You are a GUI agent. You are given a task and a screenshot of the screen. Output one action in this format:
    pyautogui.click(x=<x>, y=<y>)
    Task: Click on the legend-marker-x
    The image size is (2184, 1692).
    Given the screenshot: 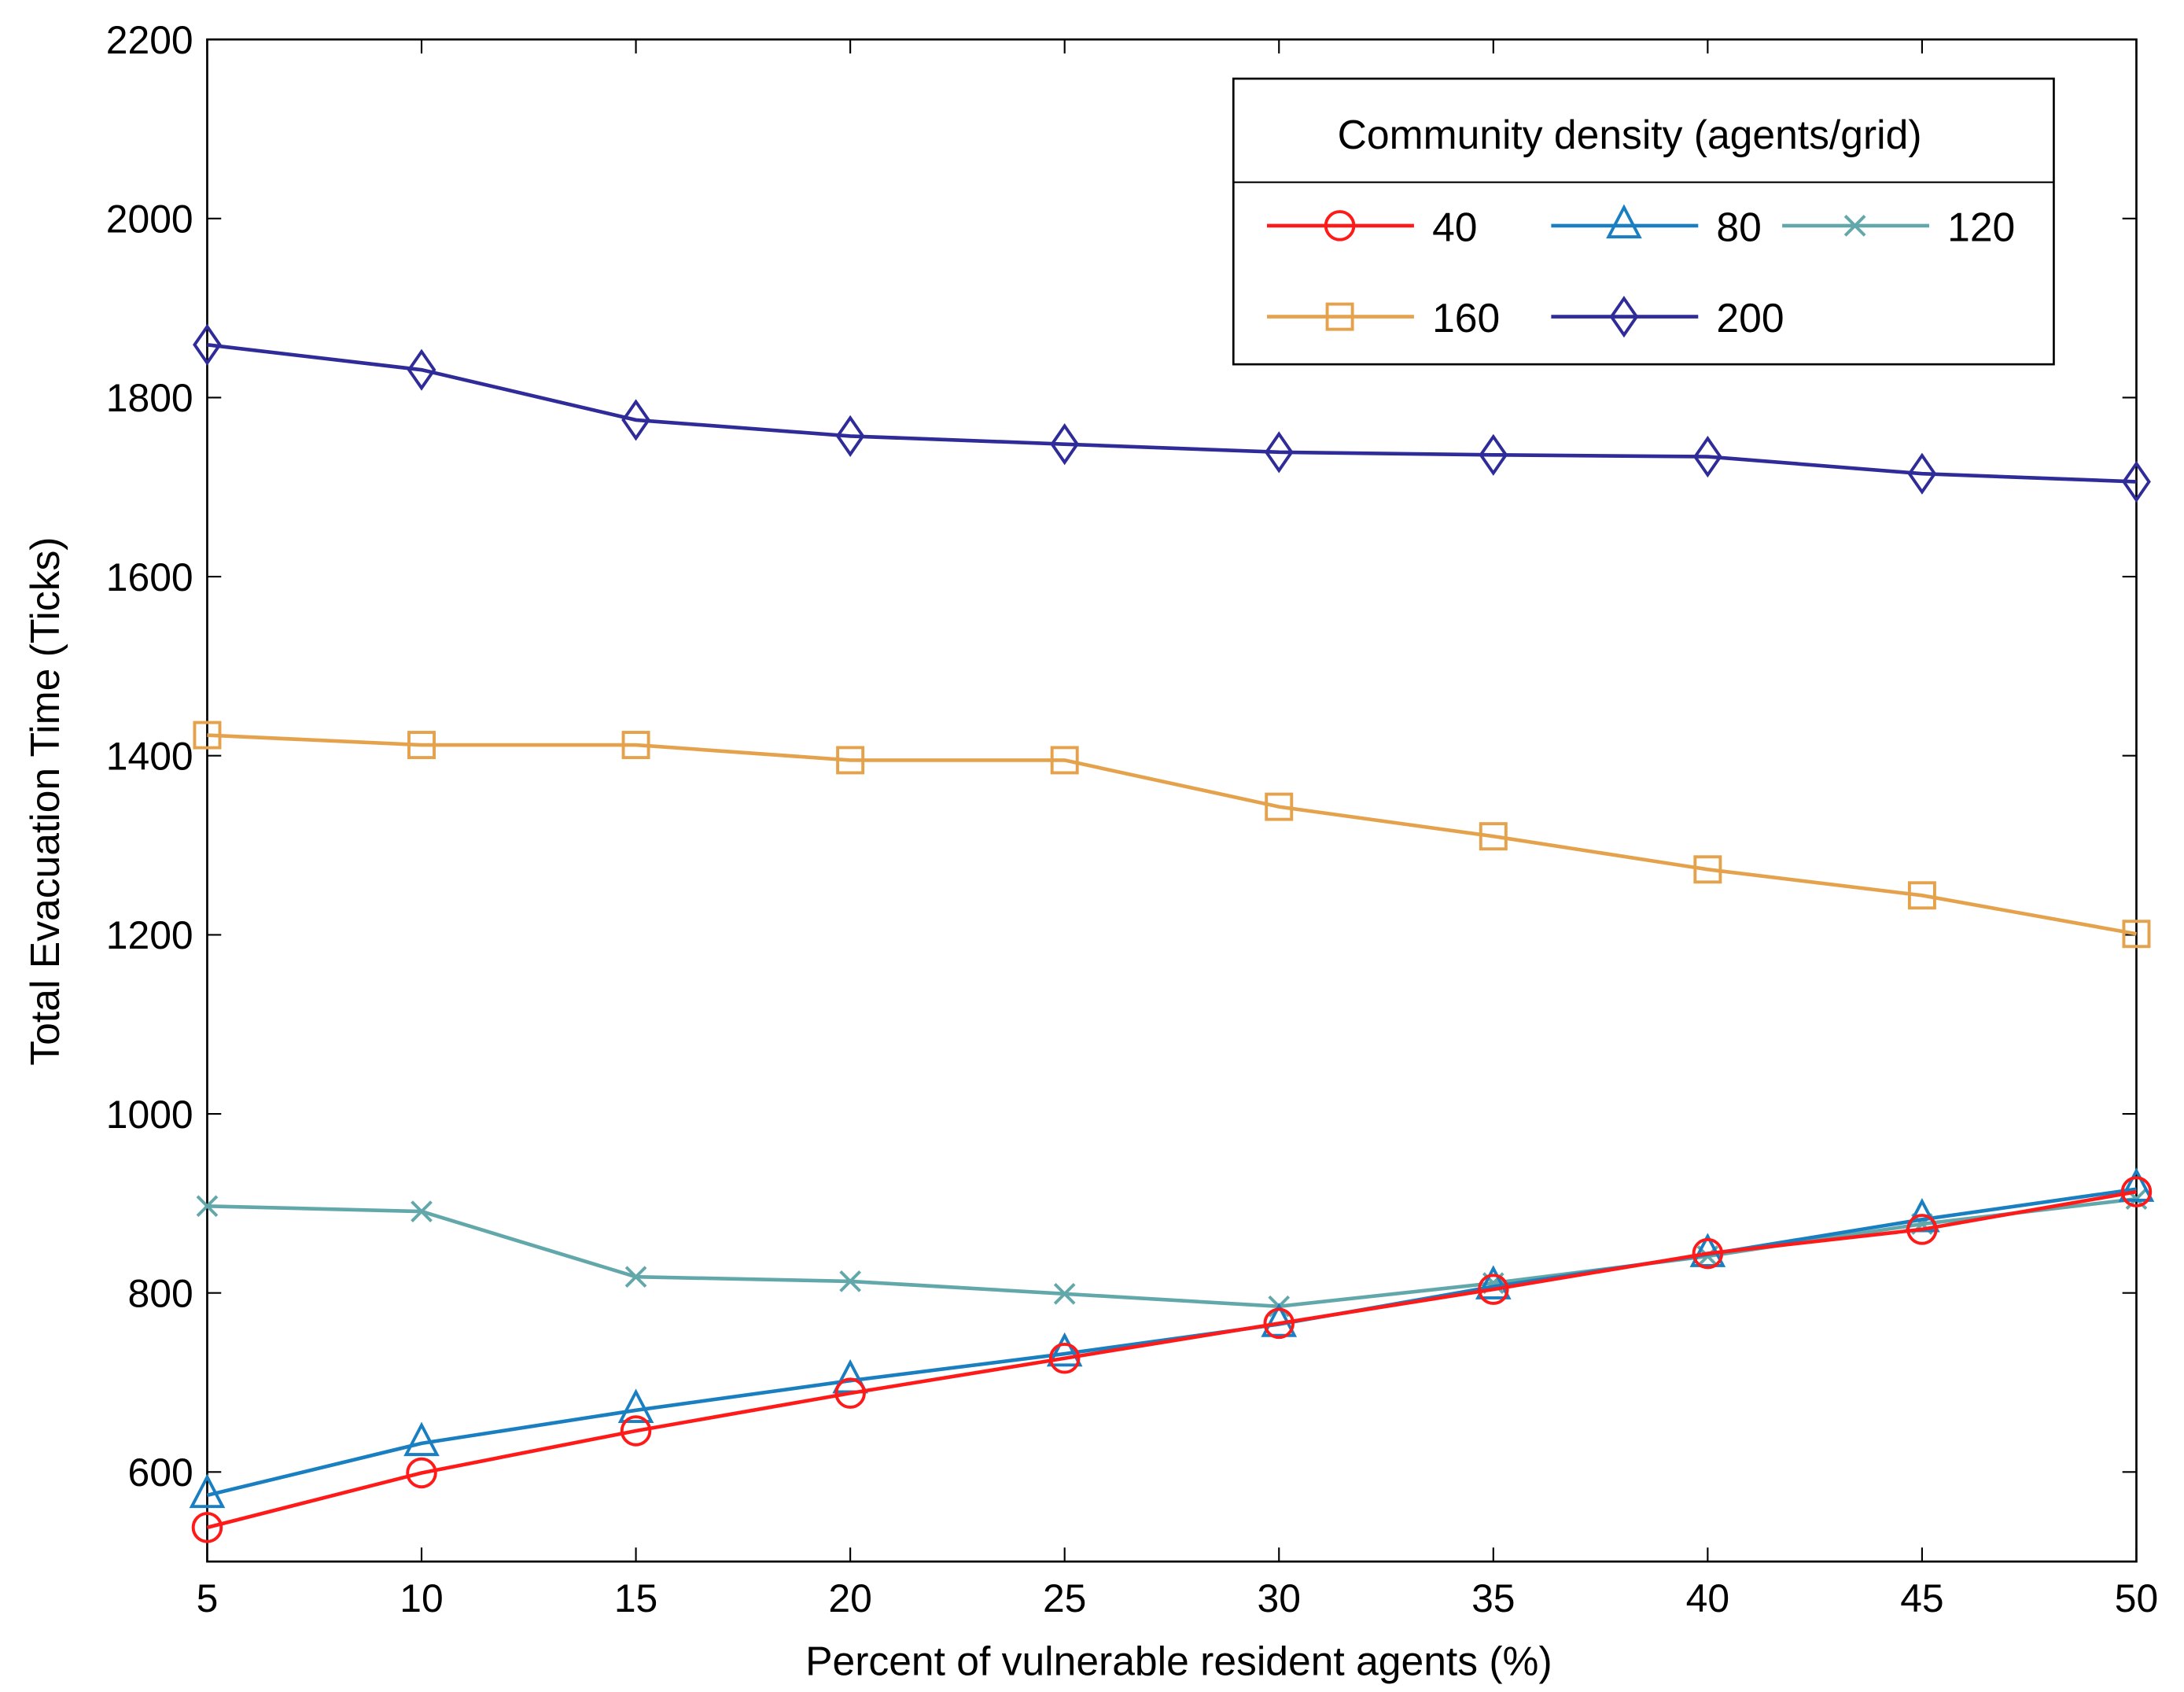 What is the action you would take?
    pyautogui.click(x=1854, y=226)
    